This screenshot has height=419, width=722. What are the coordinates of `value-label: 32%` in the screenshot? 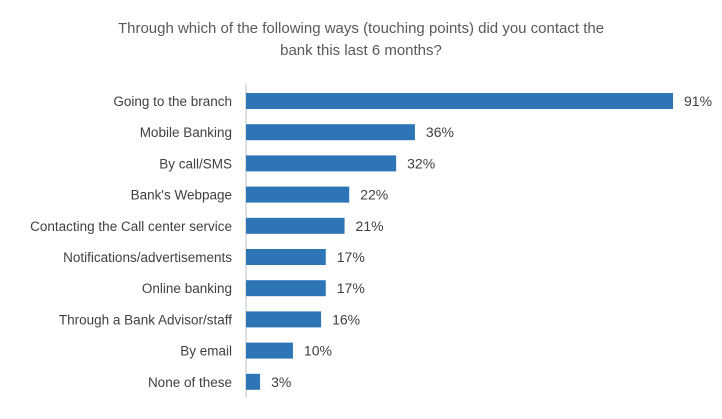 It's located at (421, 163).